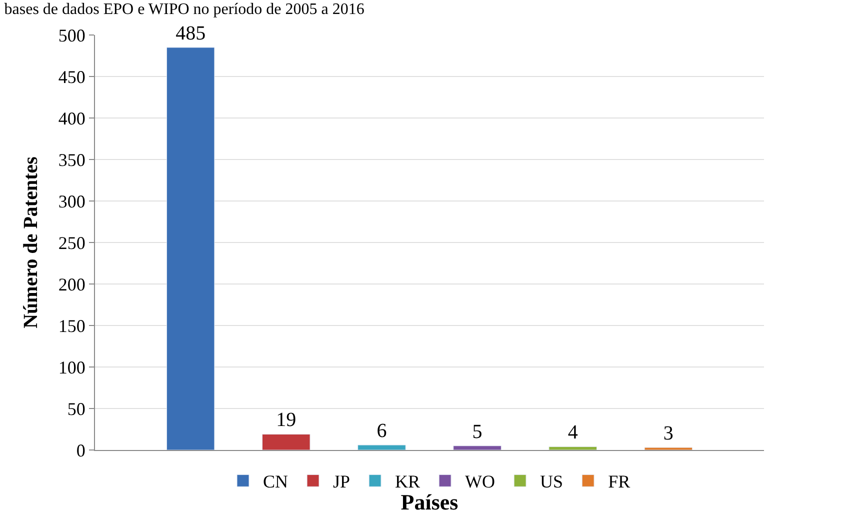 The height and width of the screenshot is (530, 854). I want to click on y-tick-label: 100, so click(72, 367).